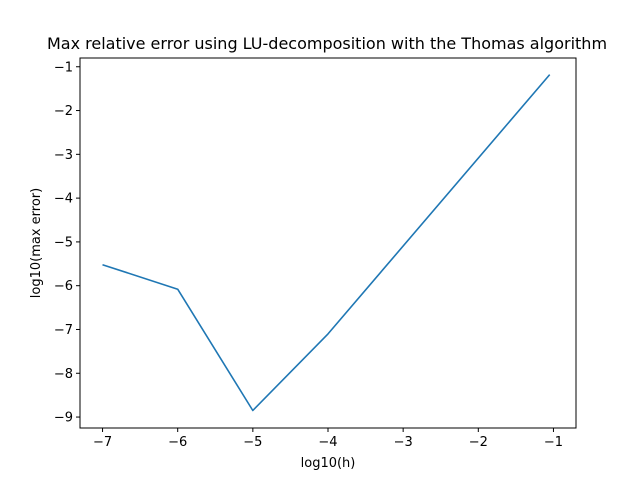 This screenshot has width=640, height=480. Describe the element at coordinates (36, 243) in the screenshot. I see `y-axis-label: log10(max error)` at that location.